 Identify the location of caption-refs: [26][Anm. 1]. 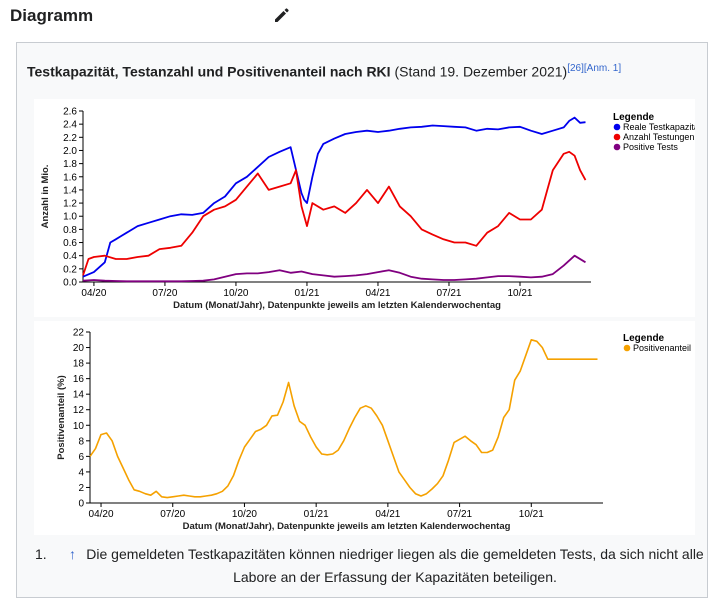
(594, 68).